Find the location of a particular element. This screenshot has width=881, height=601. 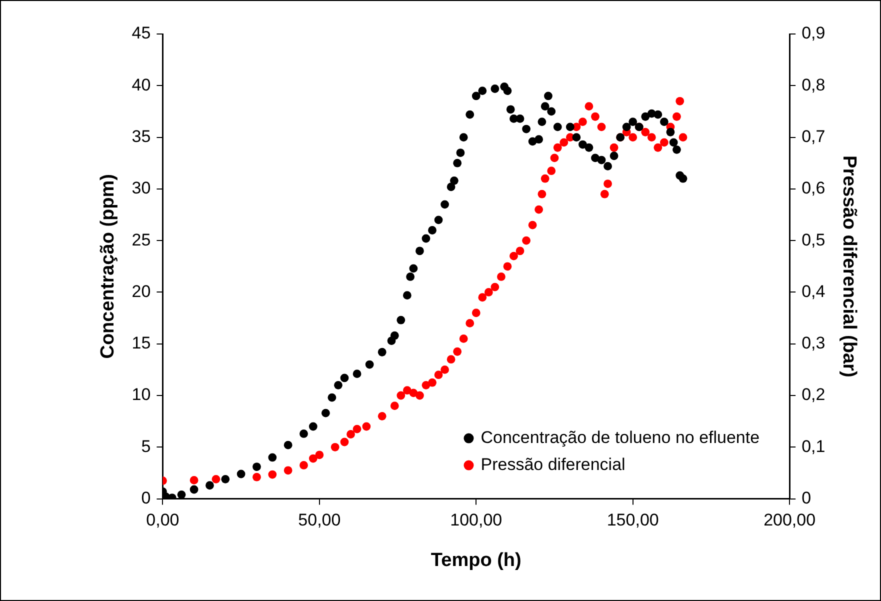

y-axis-title: Concentração (ppm) is located at coordinates (108, 266).